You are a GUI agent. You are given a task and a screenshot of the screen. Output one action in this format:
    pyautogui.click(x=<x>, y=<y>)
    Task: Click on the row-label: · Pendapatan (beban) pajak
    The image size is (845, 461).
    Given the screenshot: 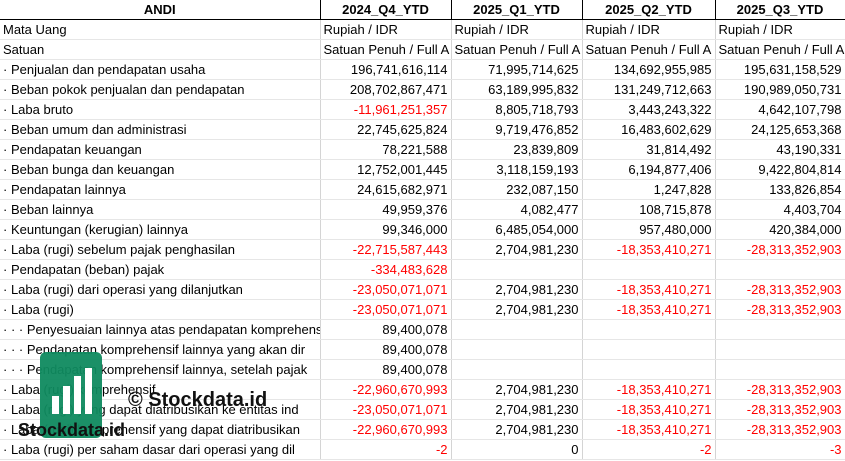 What is the action you would take?
    pyautogui.click(x=160, y=269)
    